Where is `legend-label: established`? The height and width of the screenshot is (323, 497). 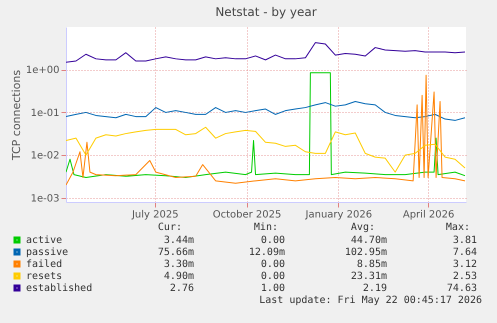
legend-label: established is located at coordinates (59, 288).